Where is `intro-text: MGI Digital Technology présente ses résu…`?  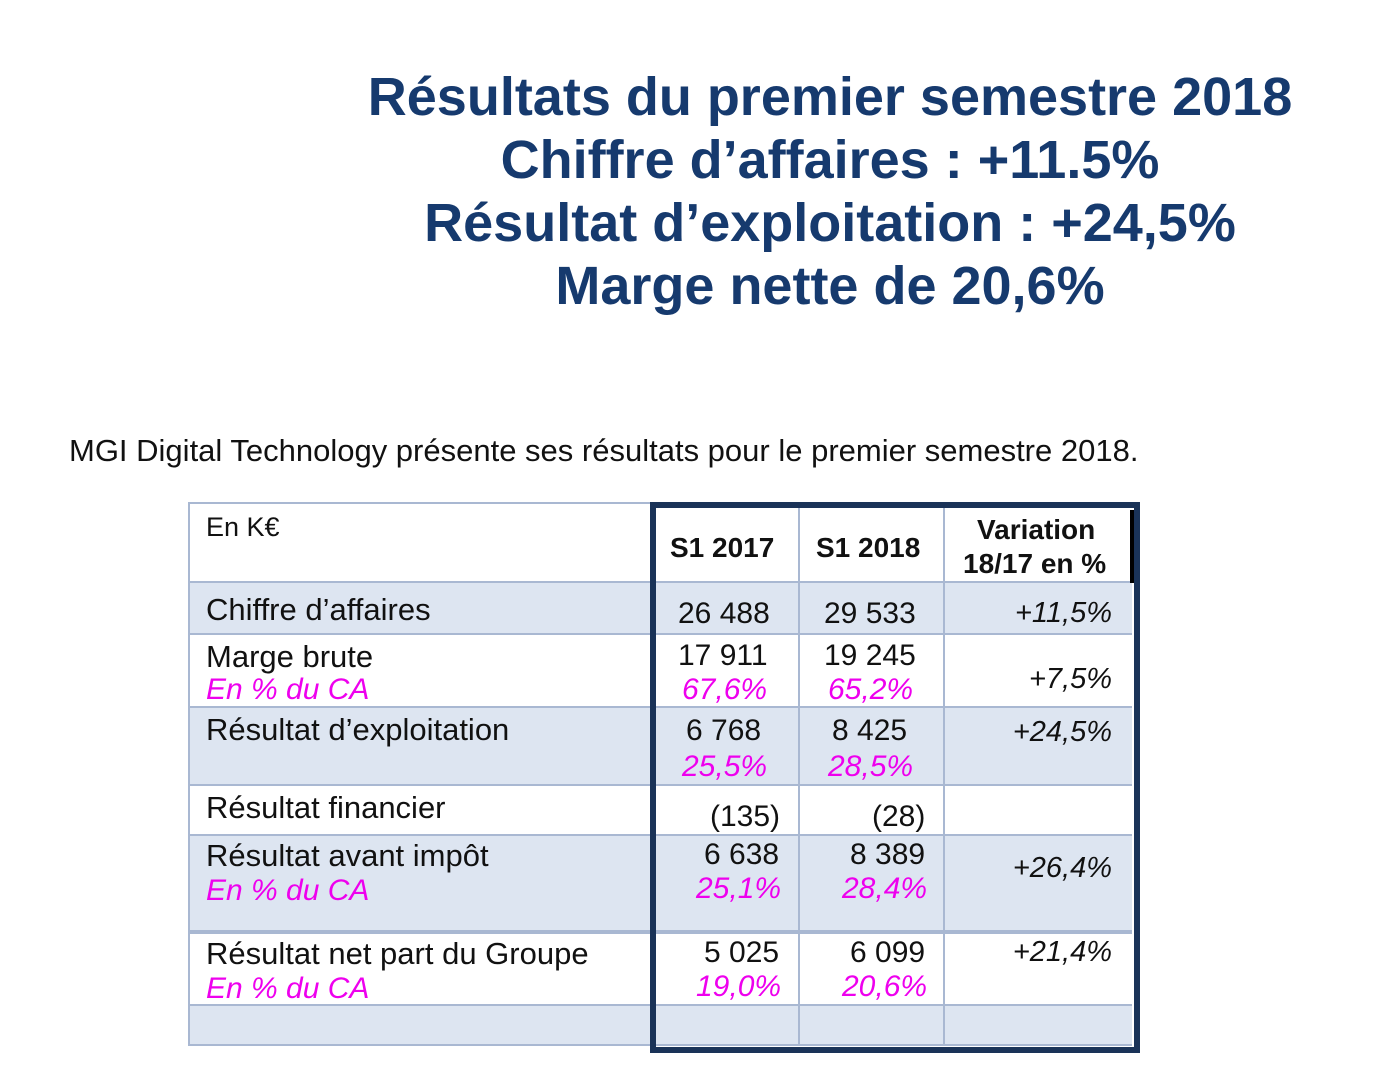 intro-text: MGI Digital Technology présente ses résu… is located at coordinates (604, 450).